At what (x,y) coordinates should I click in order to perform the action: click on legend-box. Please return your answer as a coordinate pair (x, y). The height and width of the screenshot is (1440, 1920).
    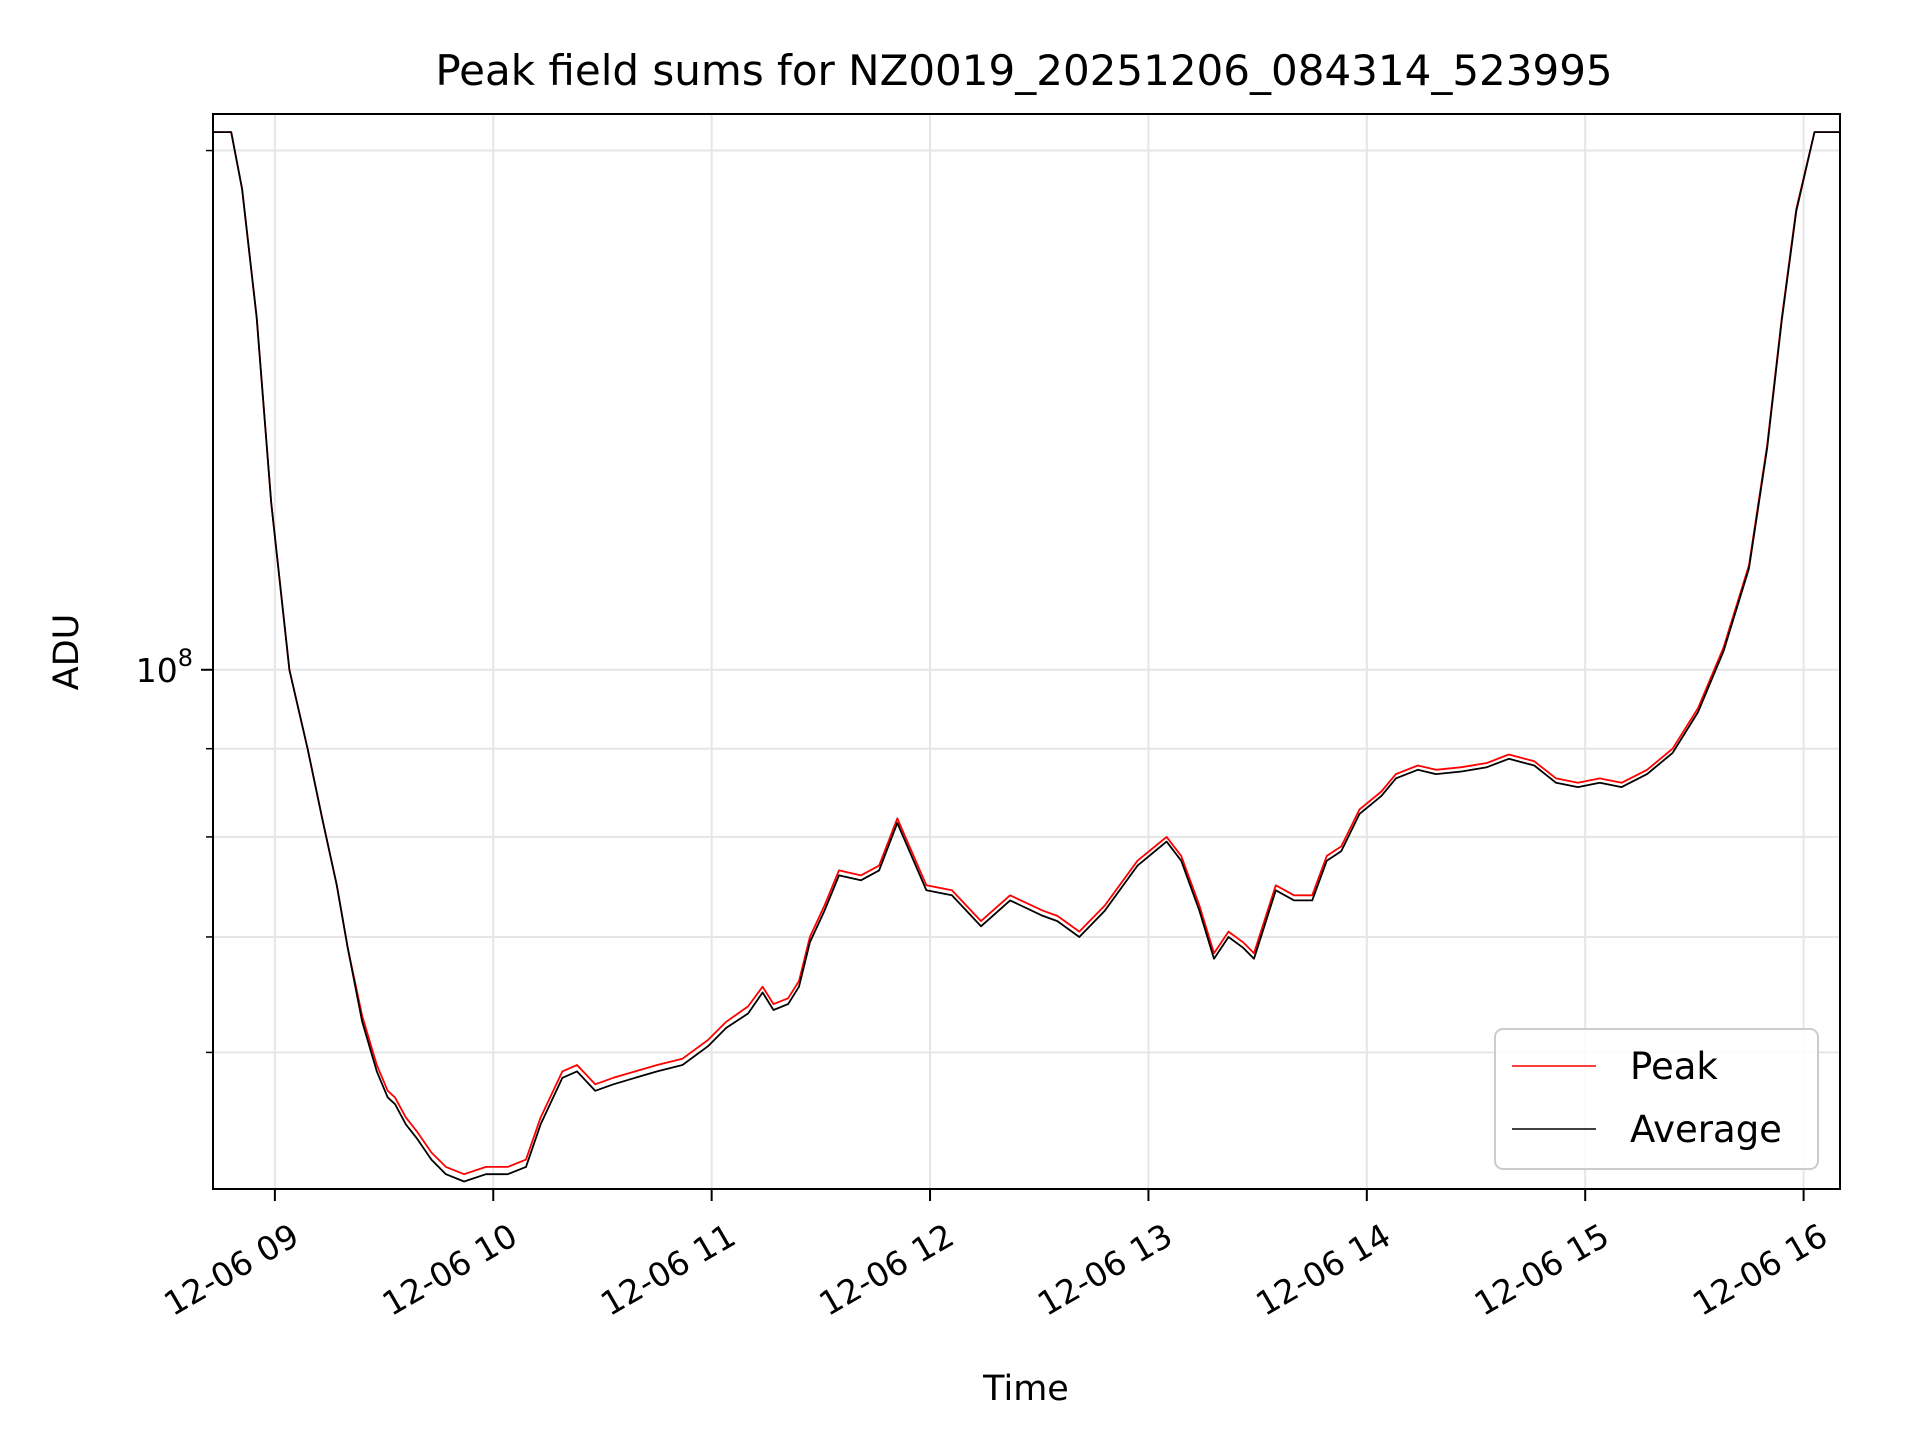
    Looking at the image, I should click on (1656, 1099).